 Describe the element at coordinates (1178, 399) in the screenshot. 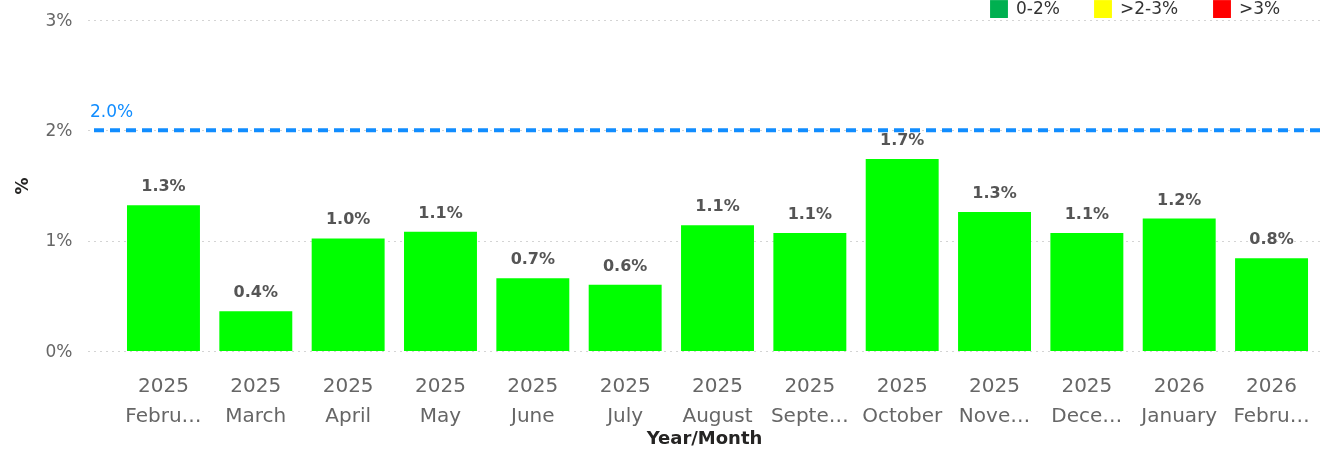

I see `x-tick-label: 2026 January` at that location.